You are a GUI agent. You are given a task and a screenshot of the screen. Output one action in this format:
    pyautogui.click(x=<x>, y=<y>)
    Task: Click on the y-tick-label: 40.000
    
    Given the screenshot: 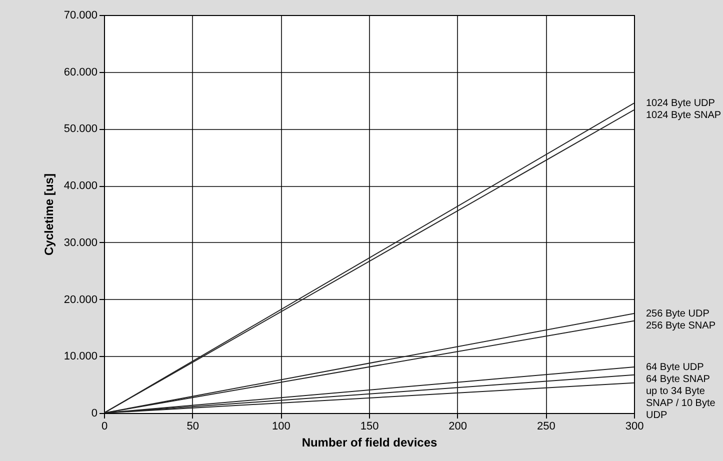 What is the action you would take?
    pyautogui.click(x=81, y=186)
    